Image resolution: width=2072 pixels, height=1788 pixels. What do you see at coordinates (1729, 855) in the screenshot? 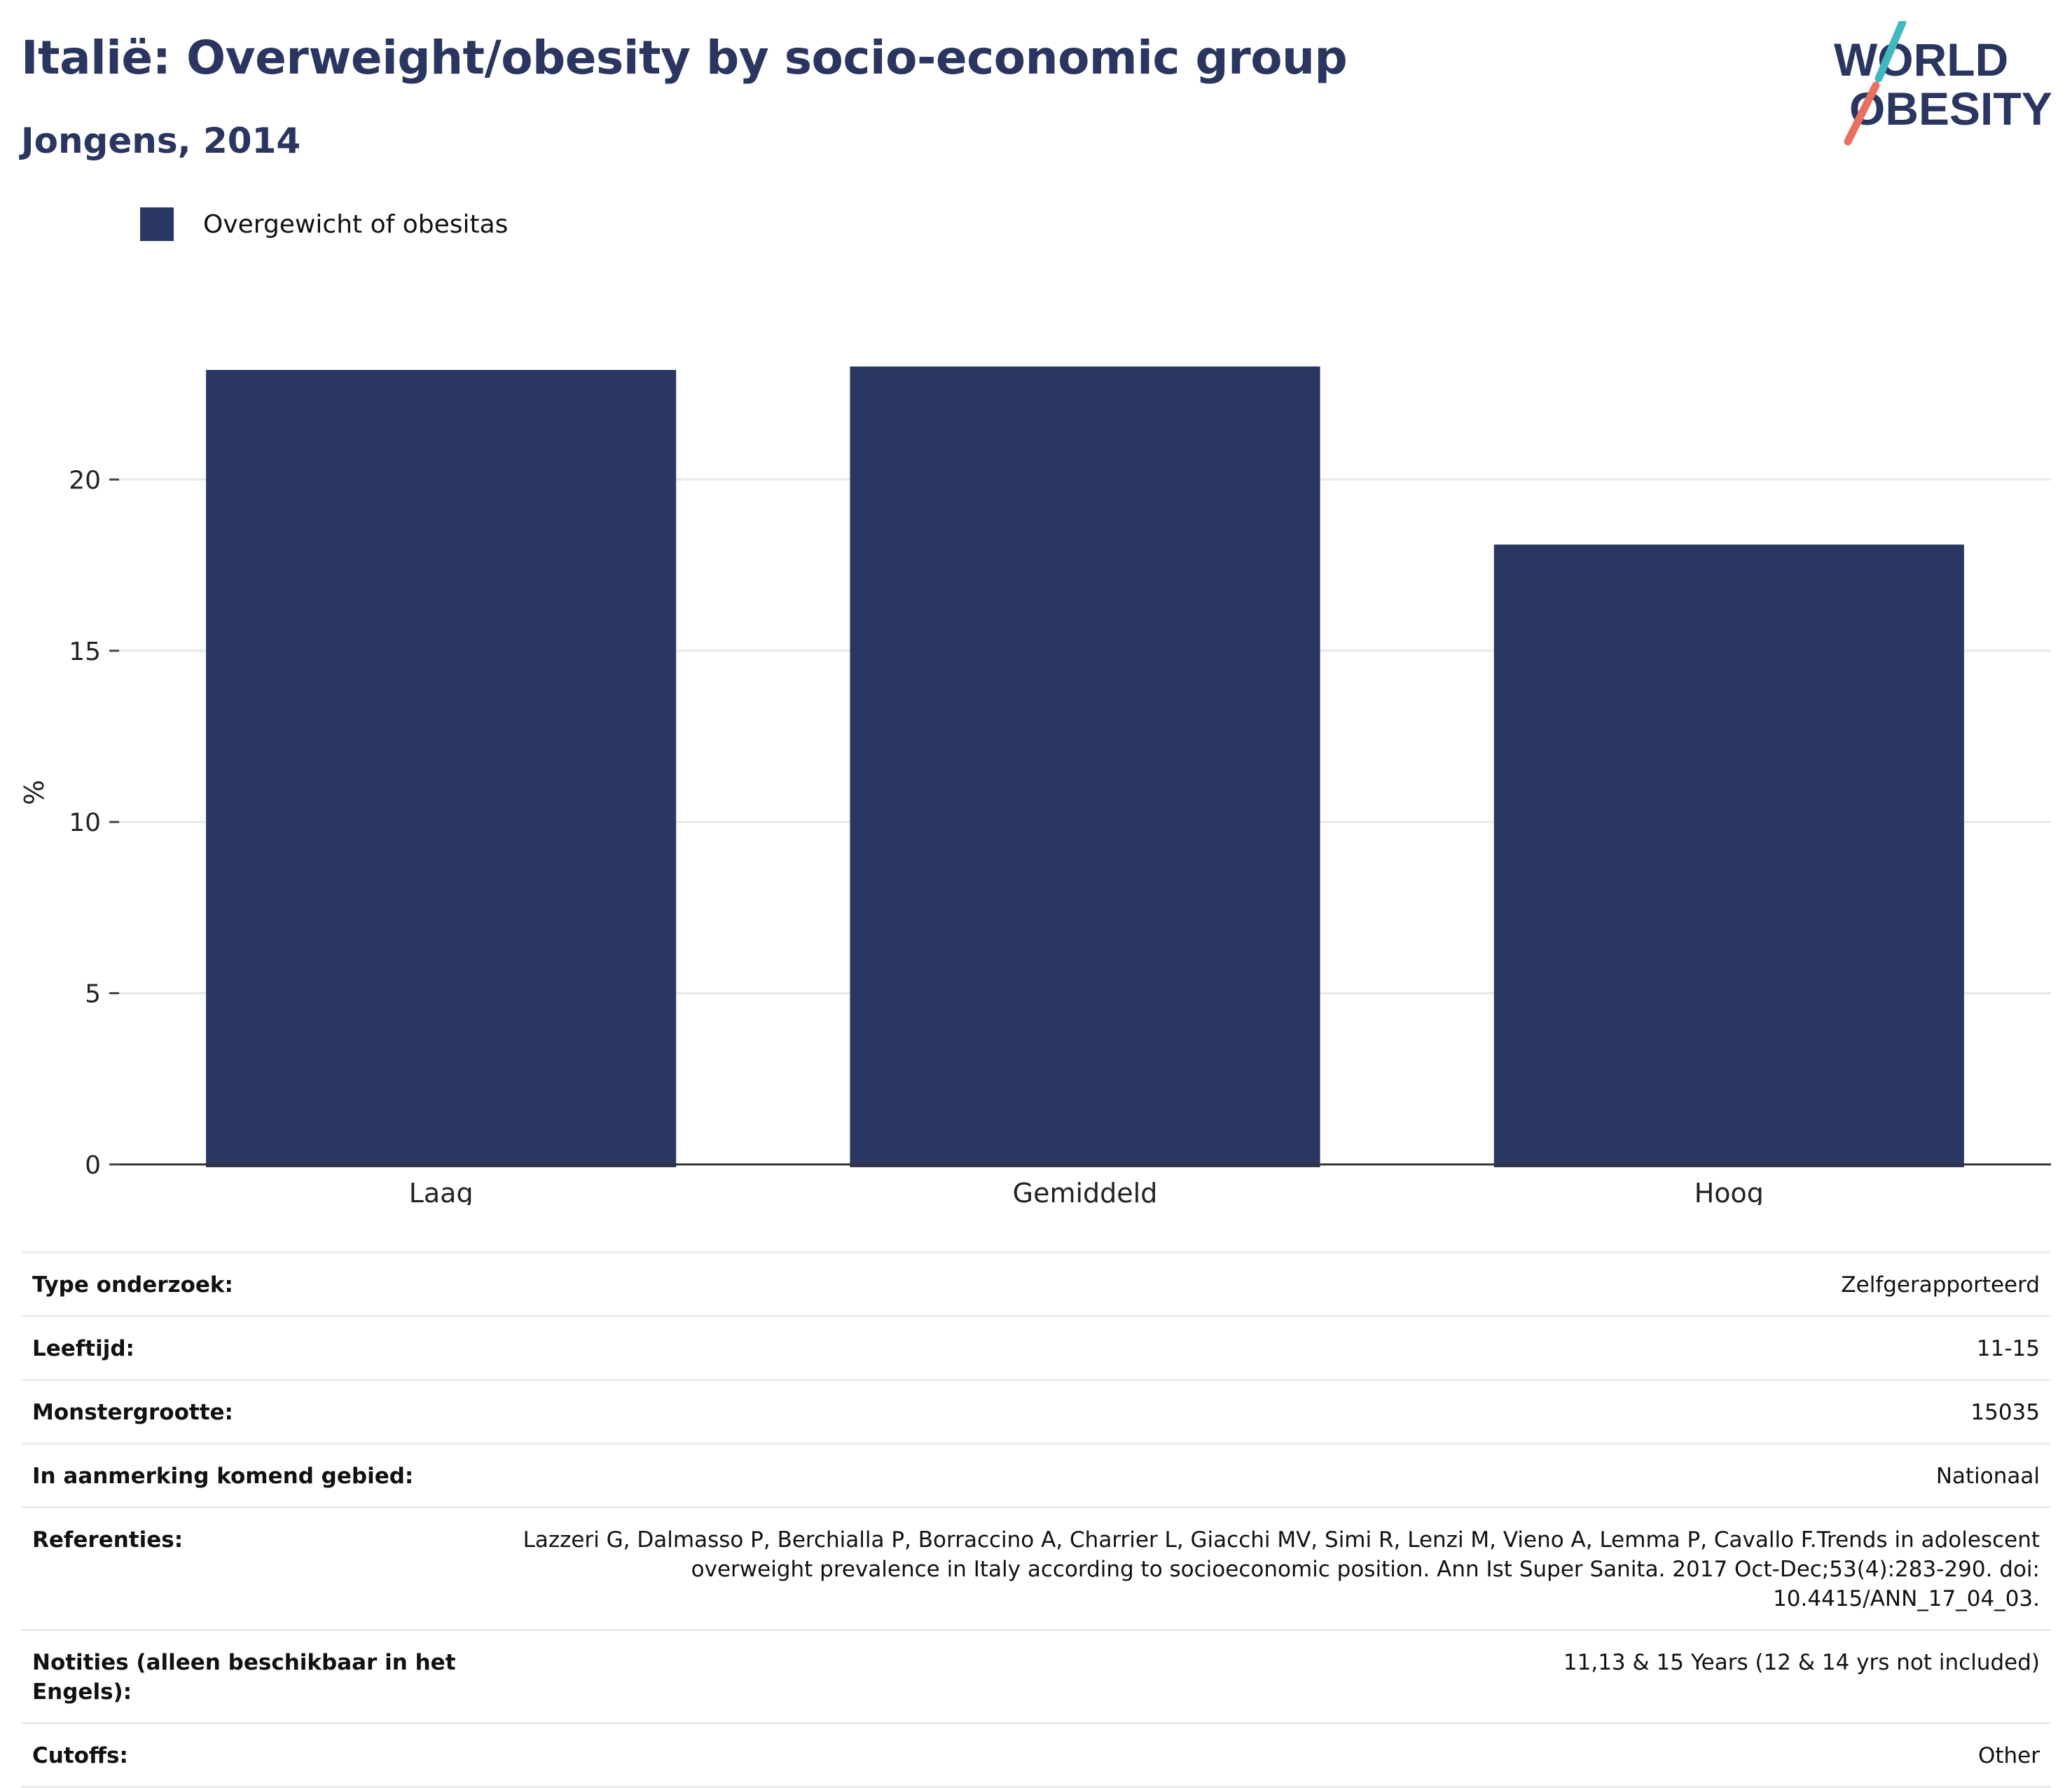
I see `bar-hoog` at bounding box center [1729, 855].